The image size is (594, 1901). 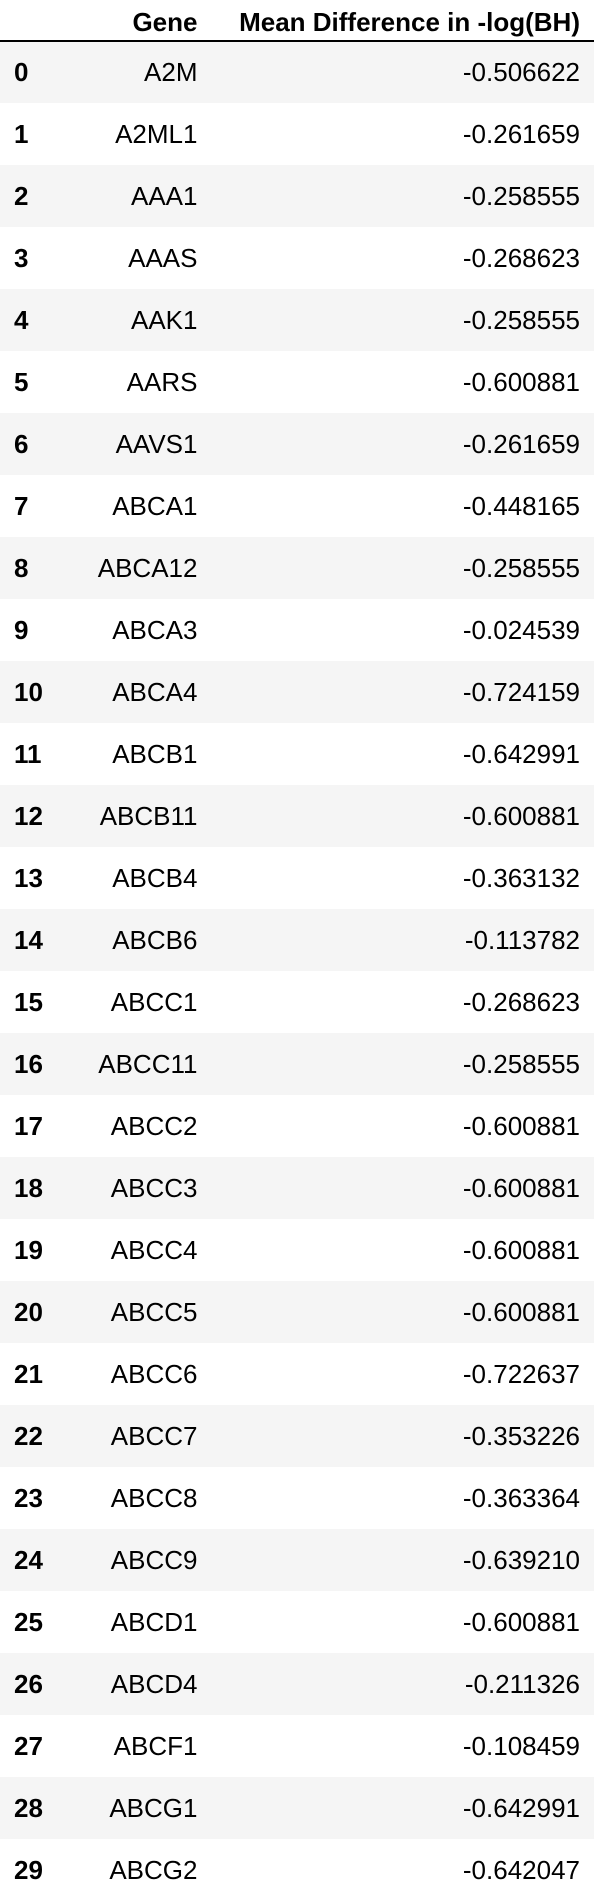 What do you see at coordinates (402, 23) in the screenshot?
I see `mean-difference-column-header: Mean Difference in -log(BH)` at bounding box center [402, 23].